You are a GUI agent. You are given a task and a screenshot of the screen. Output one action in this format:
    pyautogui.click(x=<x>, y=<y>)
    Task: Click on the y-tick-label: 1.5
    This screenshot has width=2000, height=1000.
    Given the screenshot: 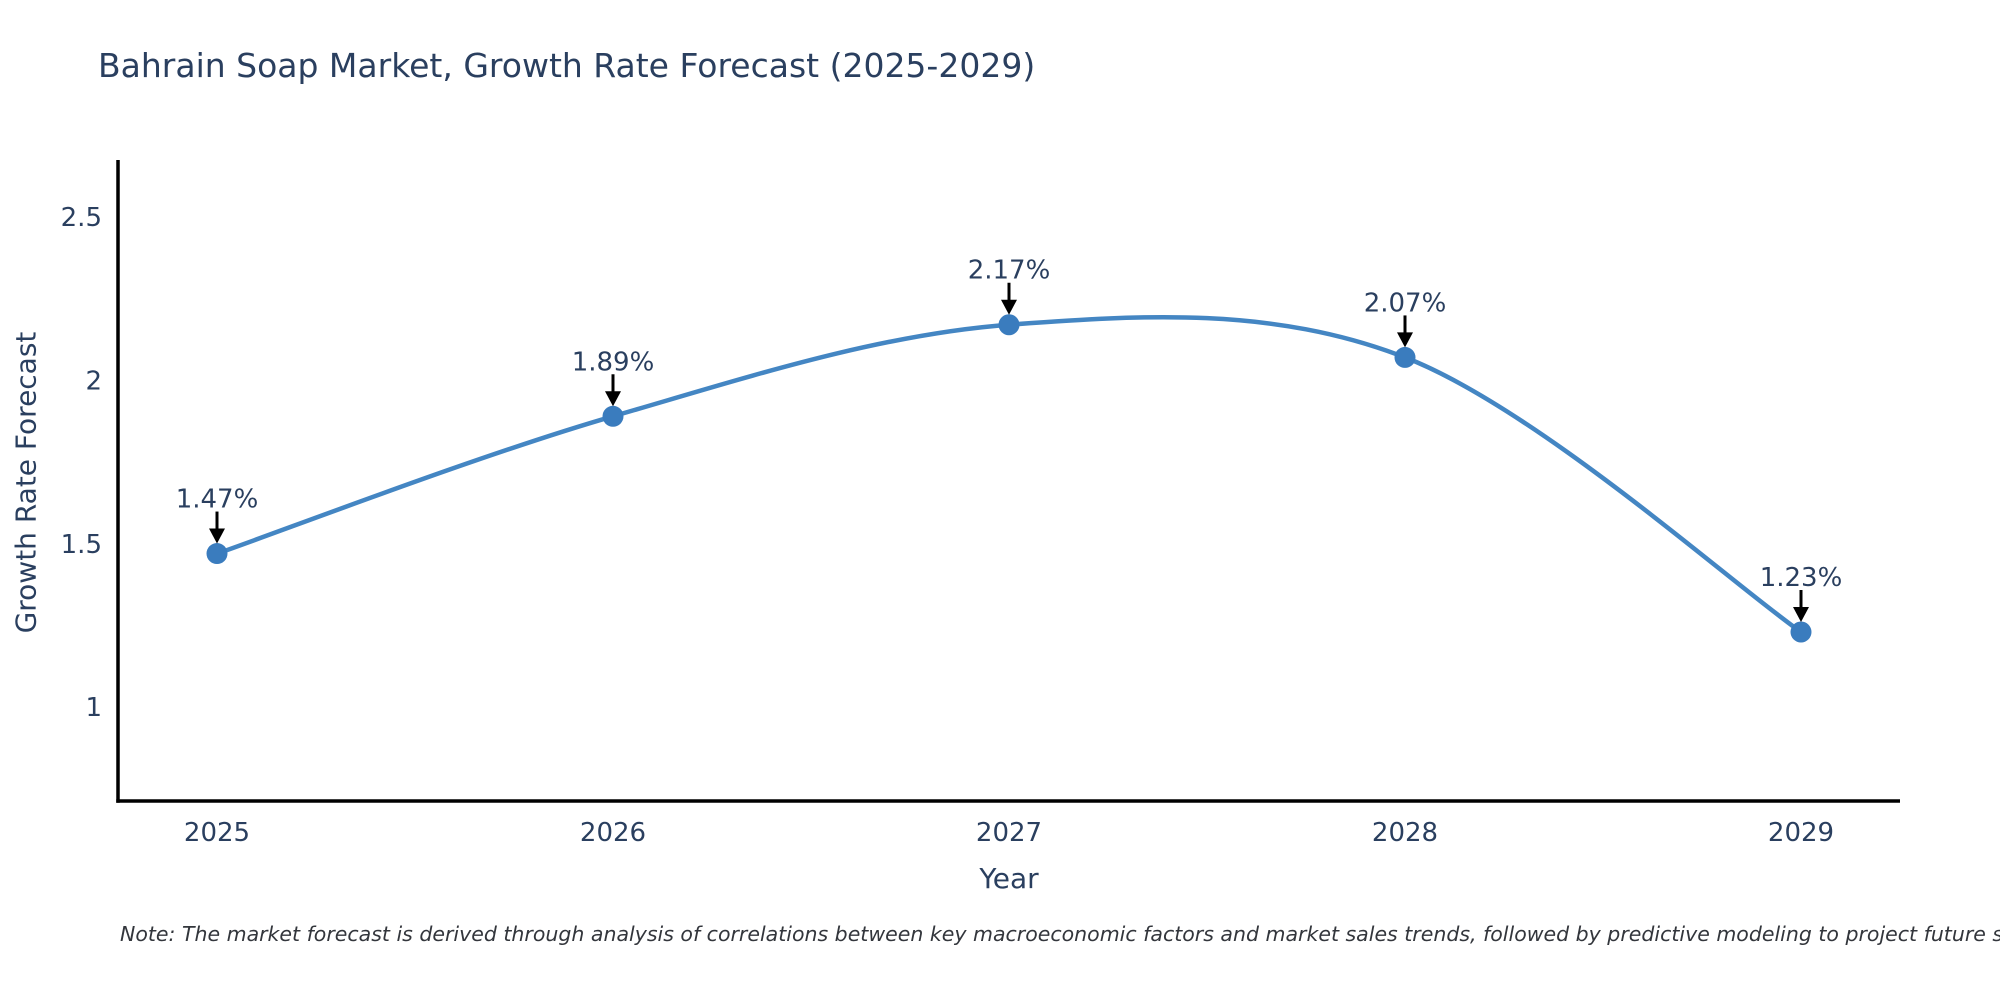 What is the action you would take?
    pyautogui.click(x=81, y=545)
    